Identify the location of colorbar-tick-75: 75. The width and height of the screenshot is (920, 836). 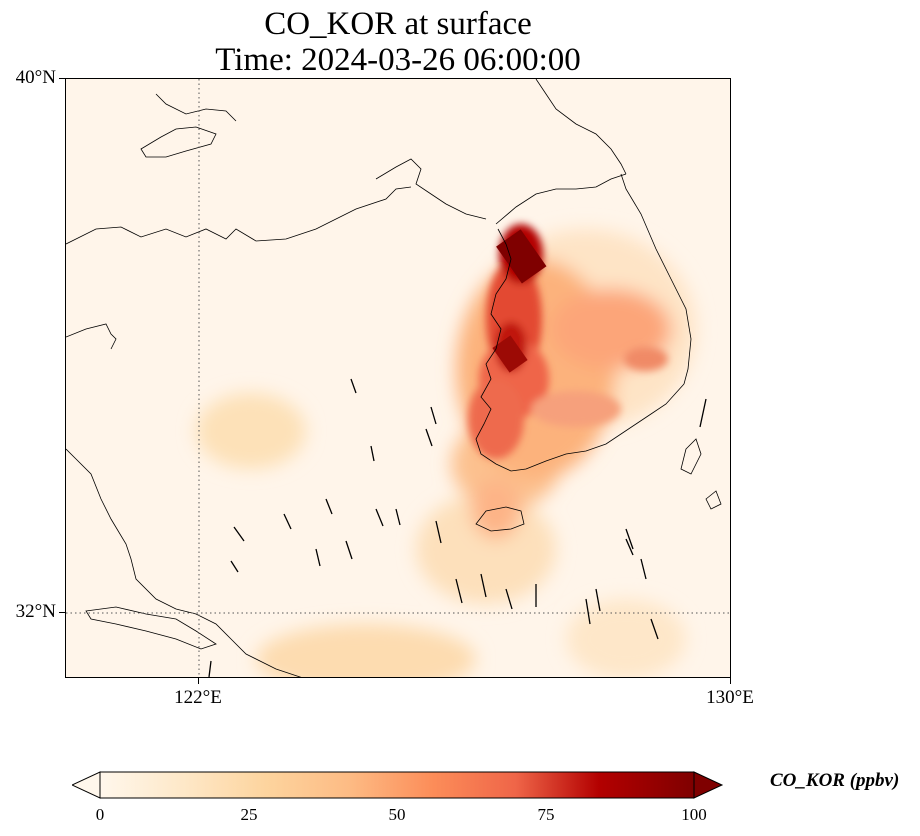
(546, 814).